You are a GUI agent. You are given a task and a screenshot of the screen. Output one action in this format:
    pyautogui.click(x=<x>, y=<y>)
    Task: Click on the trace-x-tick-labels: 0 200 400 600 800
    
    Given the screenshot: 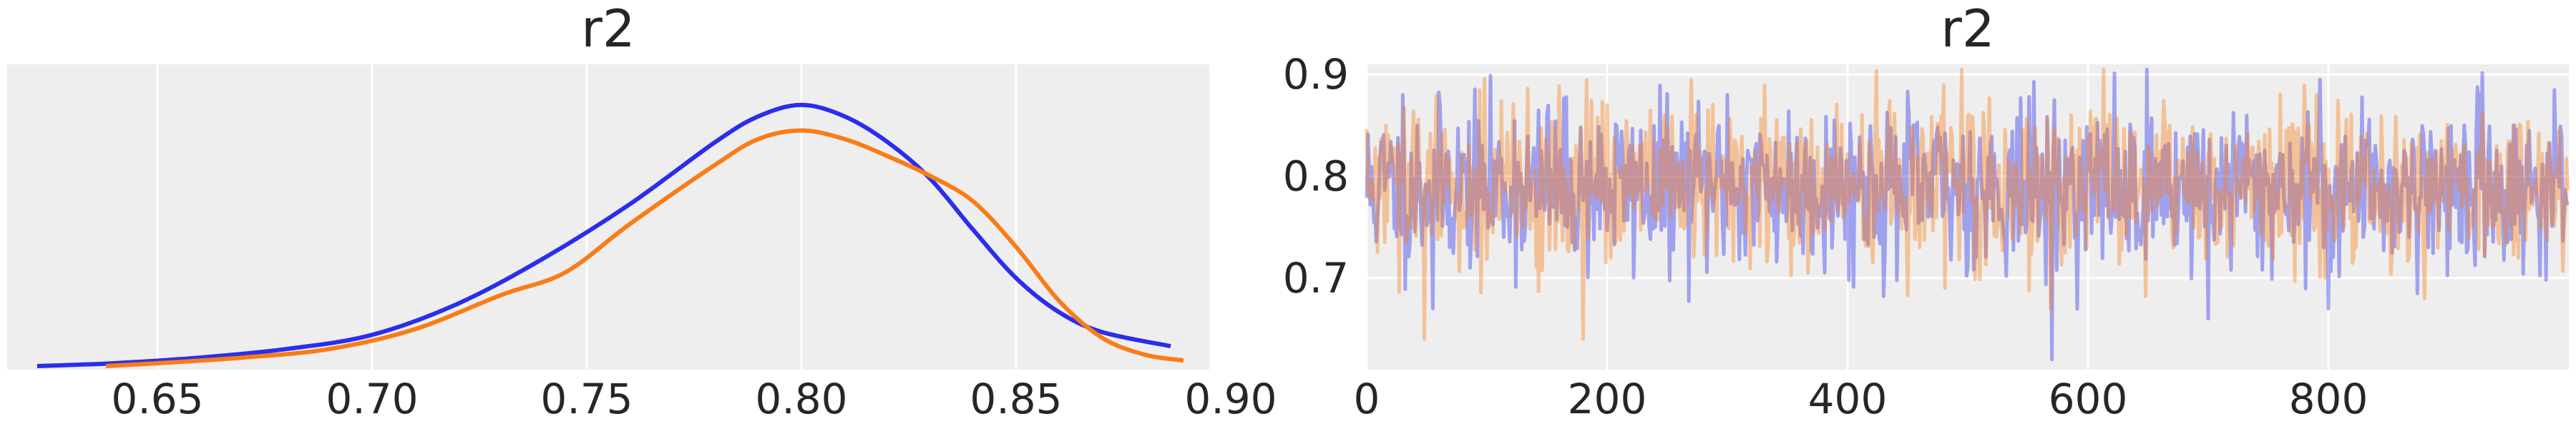 What is the action you would take?
    pyautogui.click(x=1861, y=399)
    